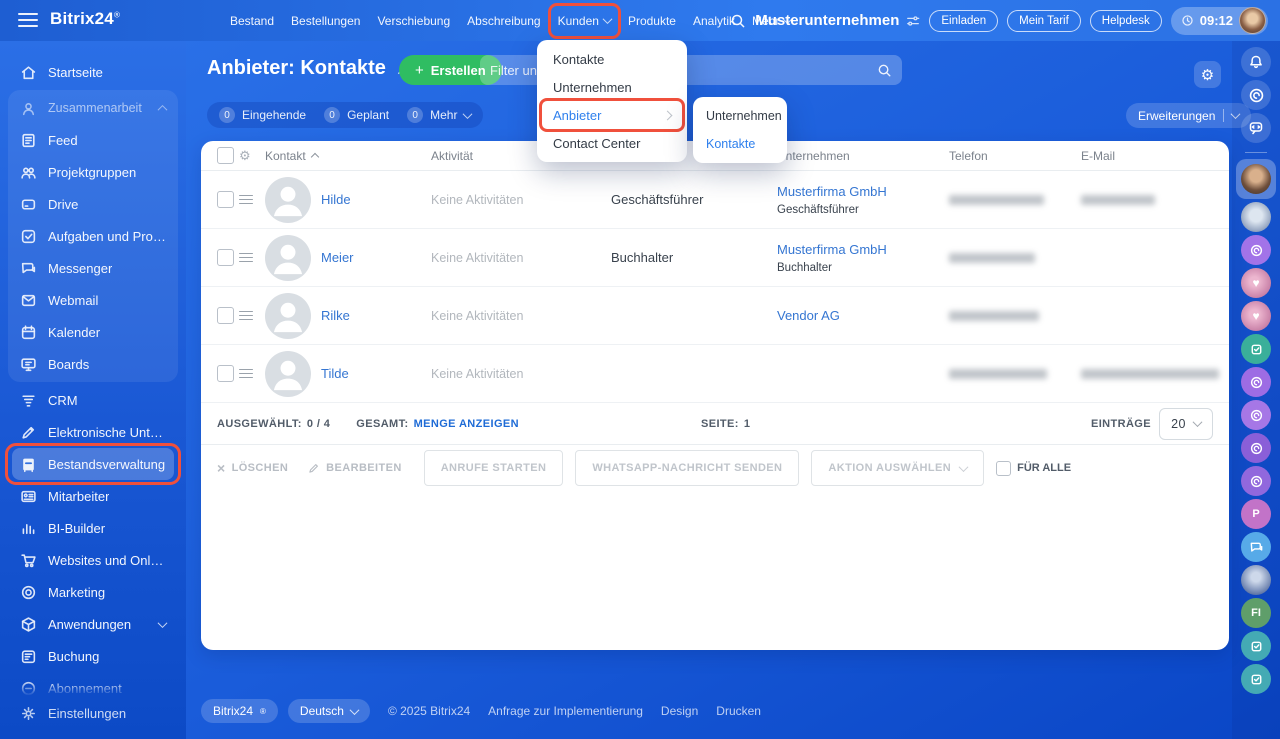  Describe the element at coordinates (1256, 95) in the screenshot. I see `copilot-spiral-icon` at that location.